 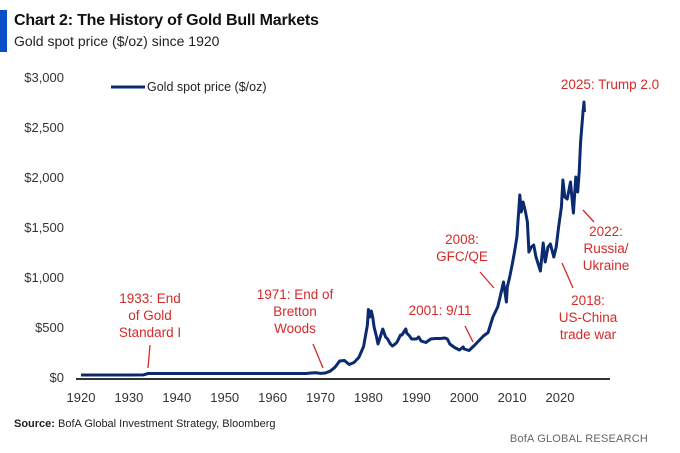 I want to click on y-tick-label: $1,500, so click(x=44, y=227).